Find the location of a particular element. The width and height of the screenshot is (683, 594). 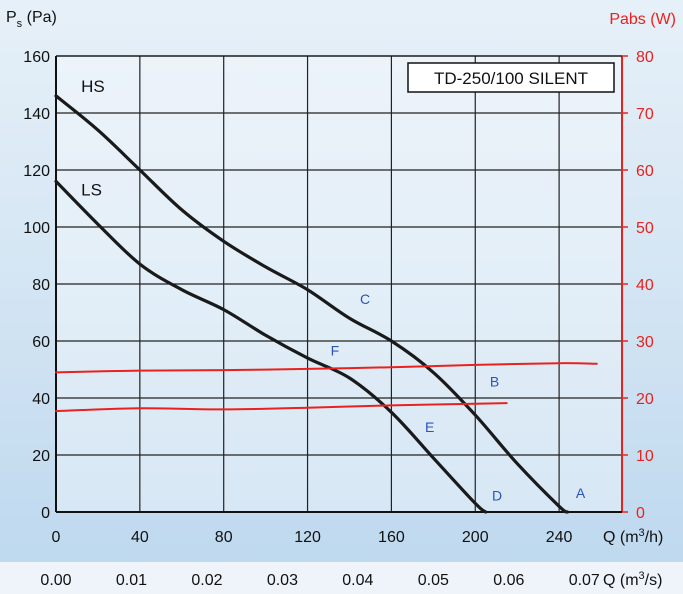

model-label-box is located at coordinates (511, 77).